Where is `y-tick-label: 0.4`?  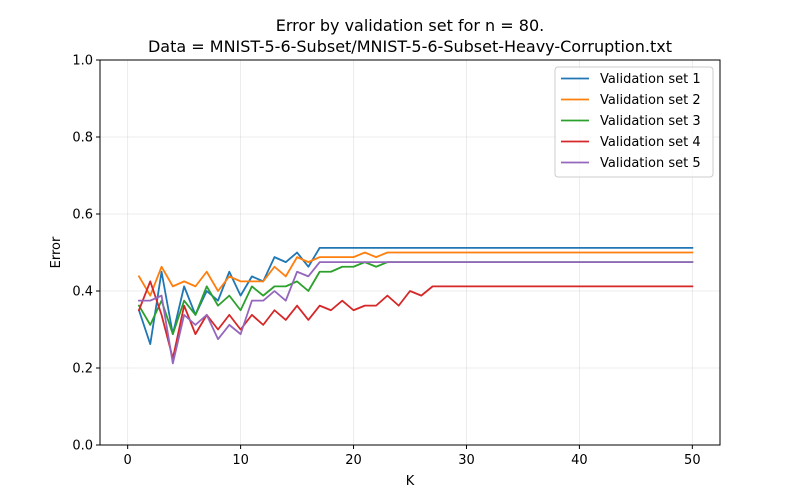 y-tick-label: 0.4 is located at coordinates (82, 292).